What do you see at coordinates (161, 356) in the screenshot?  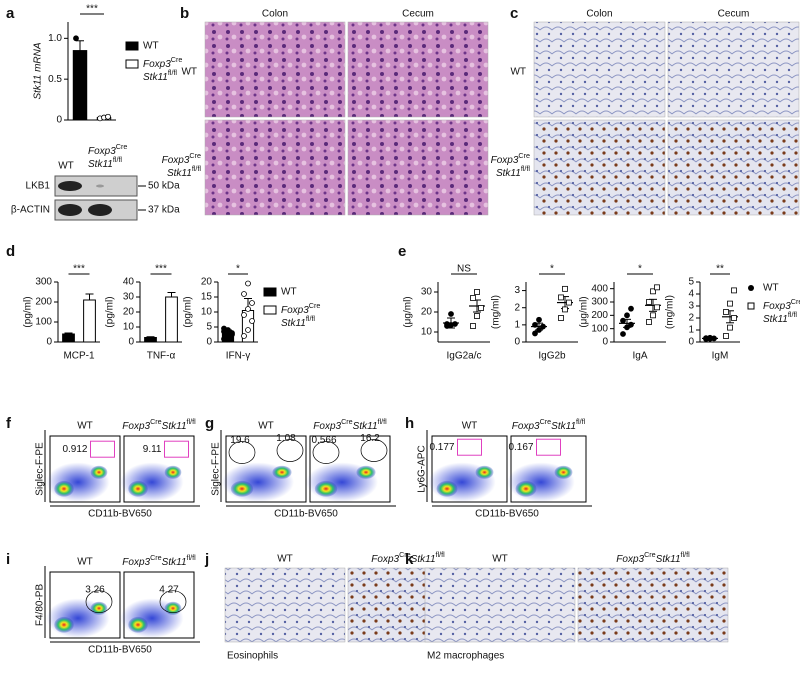 I see `x-tick-label: TNF-α` at bounding box center [161, 356].